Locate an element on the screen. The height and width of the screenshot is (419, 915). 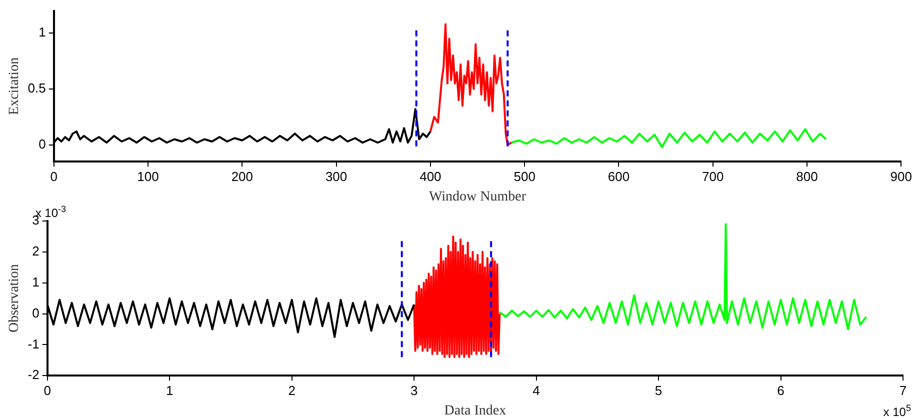
x-tick-label: 6 is located at coordinates (780, 390).